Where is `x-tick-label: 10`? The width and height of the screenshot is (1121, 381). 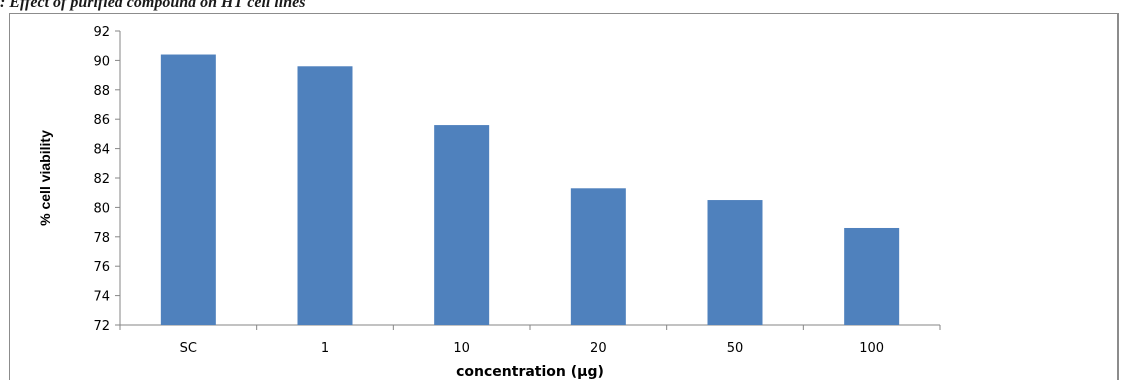
x-tick-label: 10 is located at coordinates (461, 348).